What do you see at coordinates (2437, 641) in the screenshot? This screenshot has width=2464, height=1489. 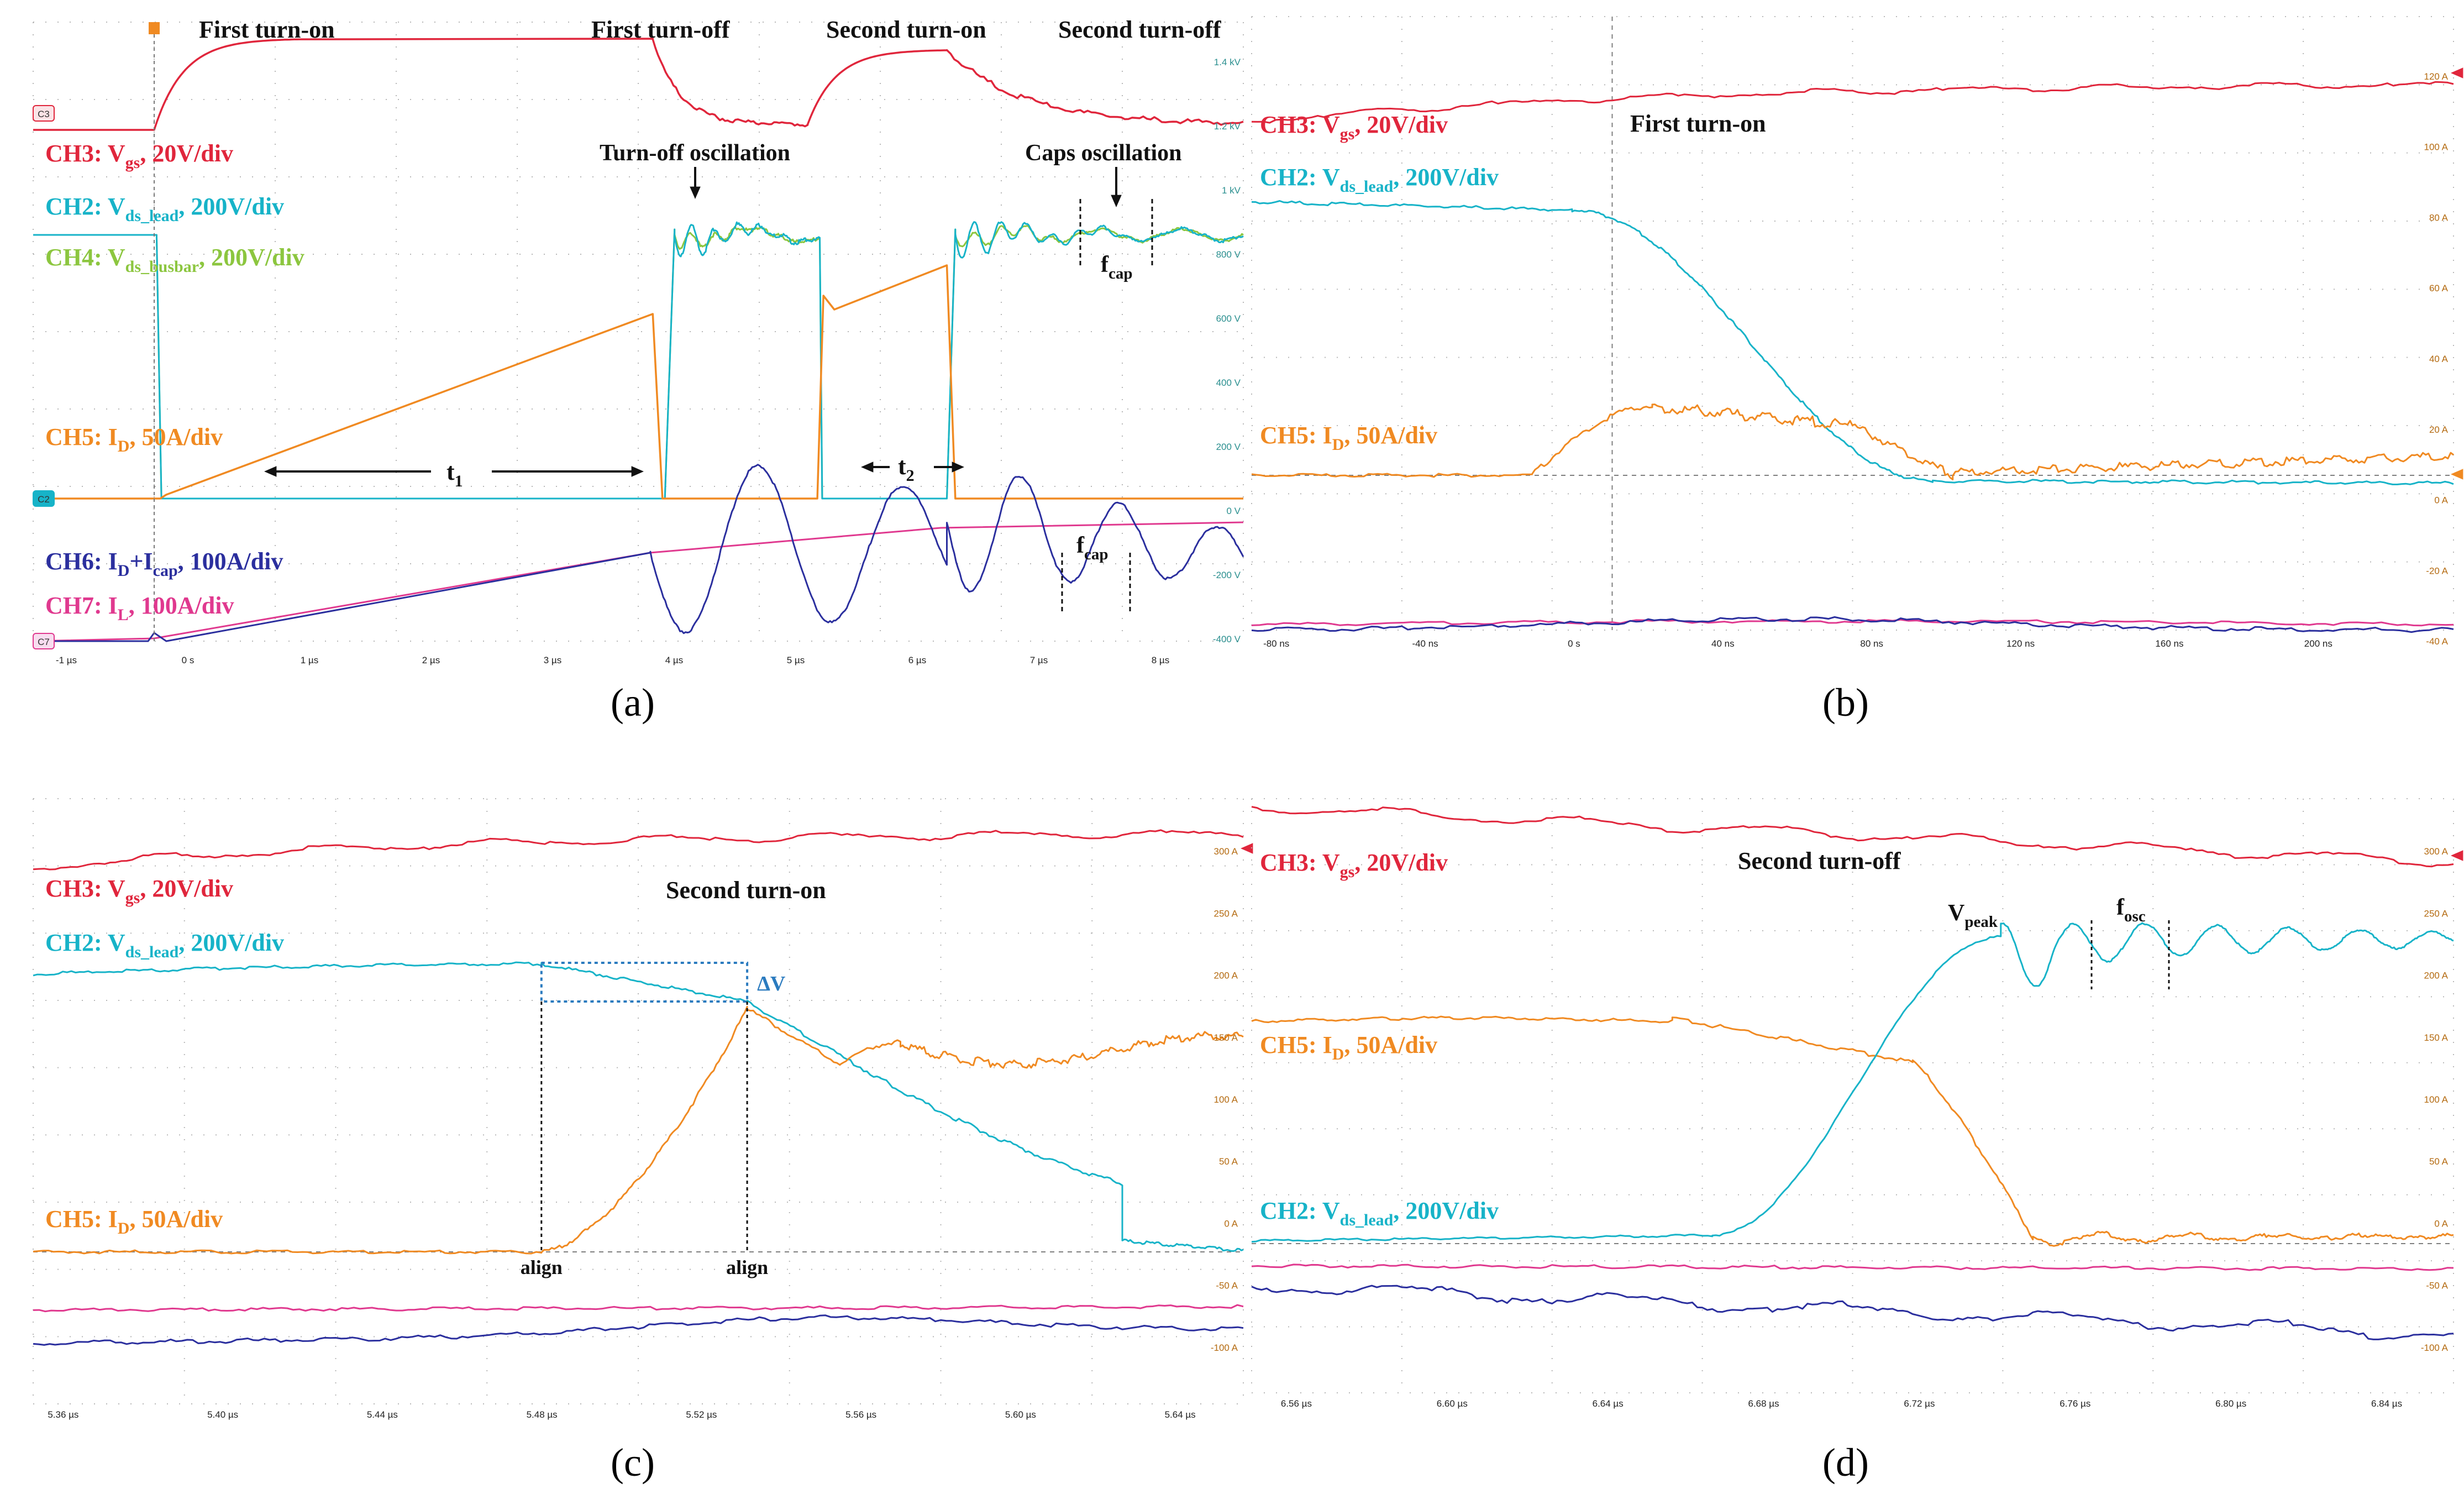 I see `y-tick-label: -40 A` at bounding box center [2437, 641].